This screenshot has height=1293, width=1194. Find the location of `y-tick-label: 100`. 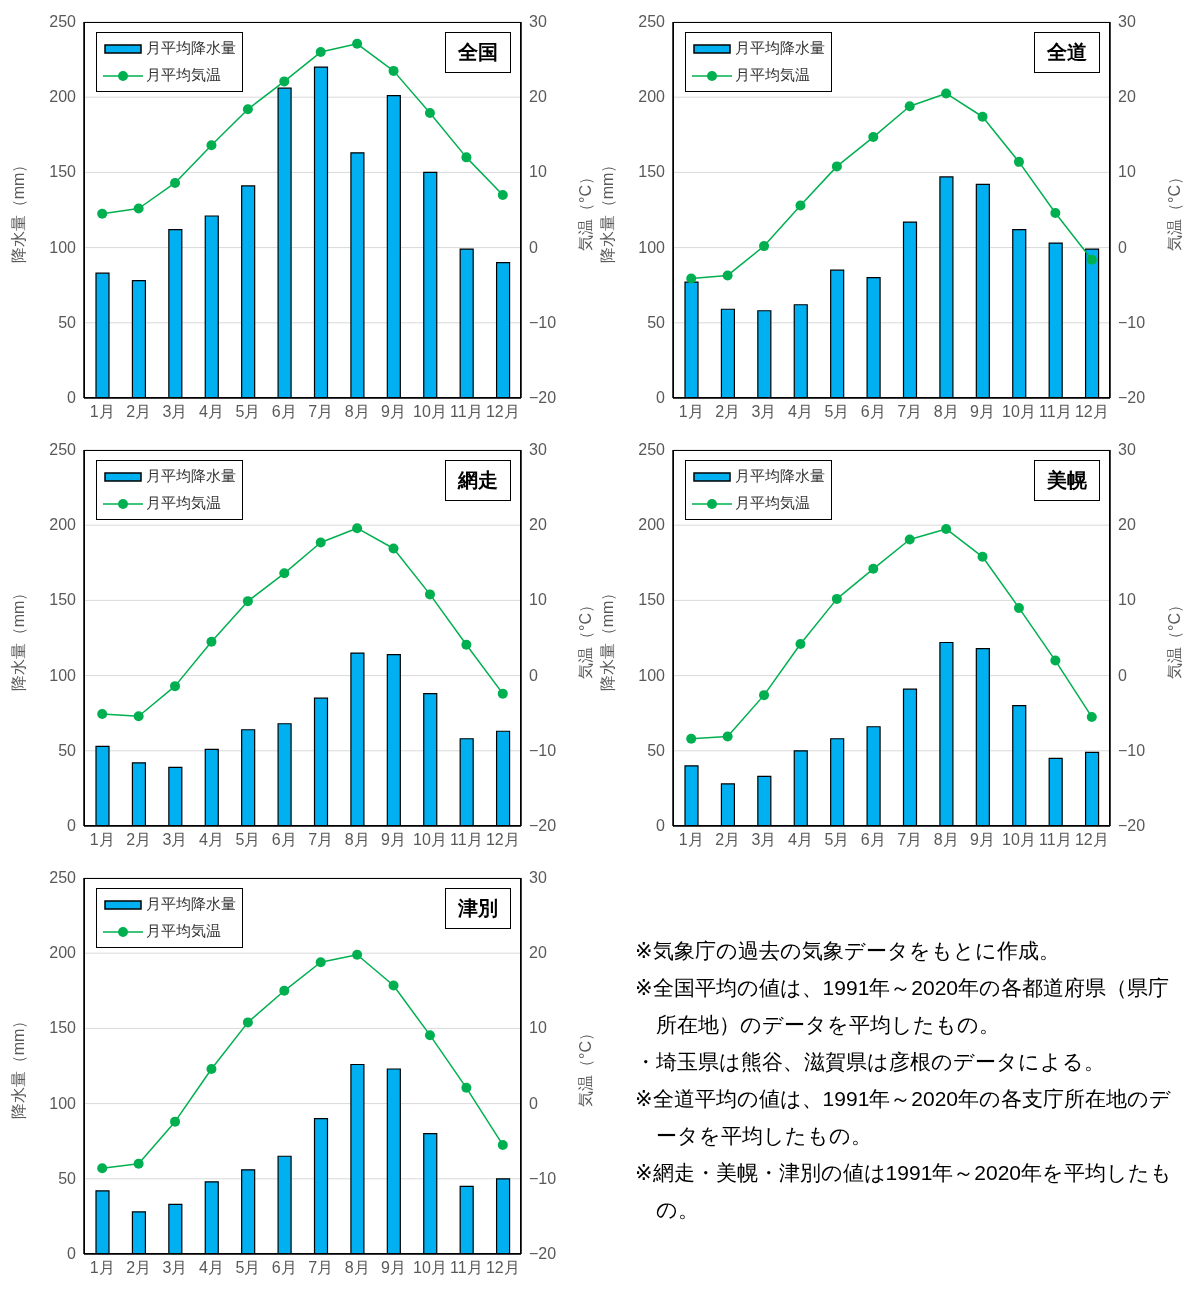

y-tick-label: 100 is located at coordinates (63, 1103).